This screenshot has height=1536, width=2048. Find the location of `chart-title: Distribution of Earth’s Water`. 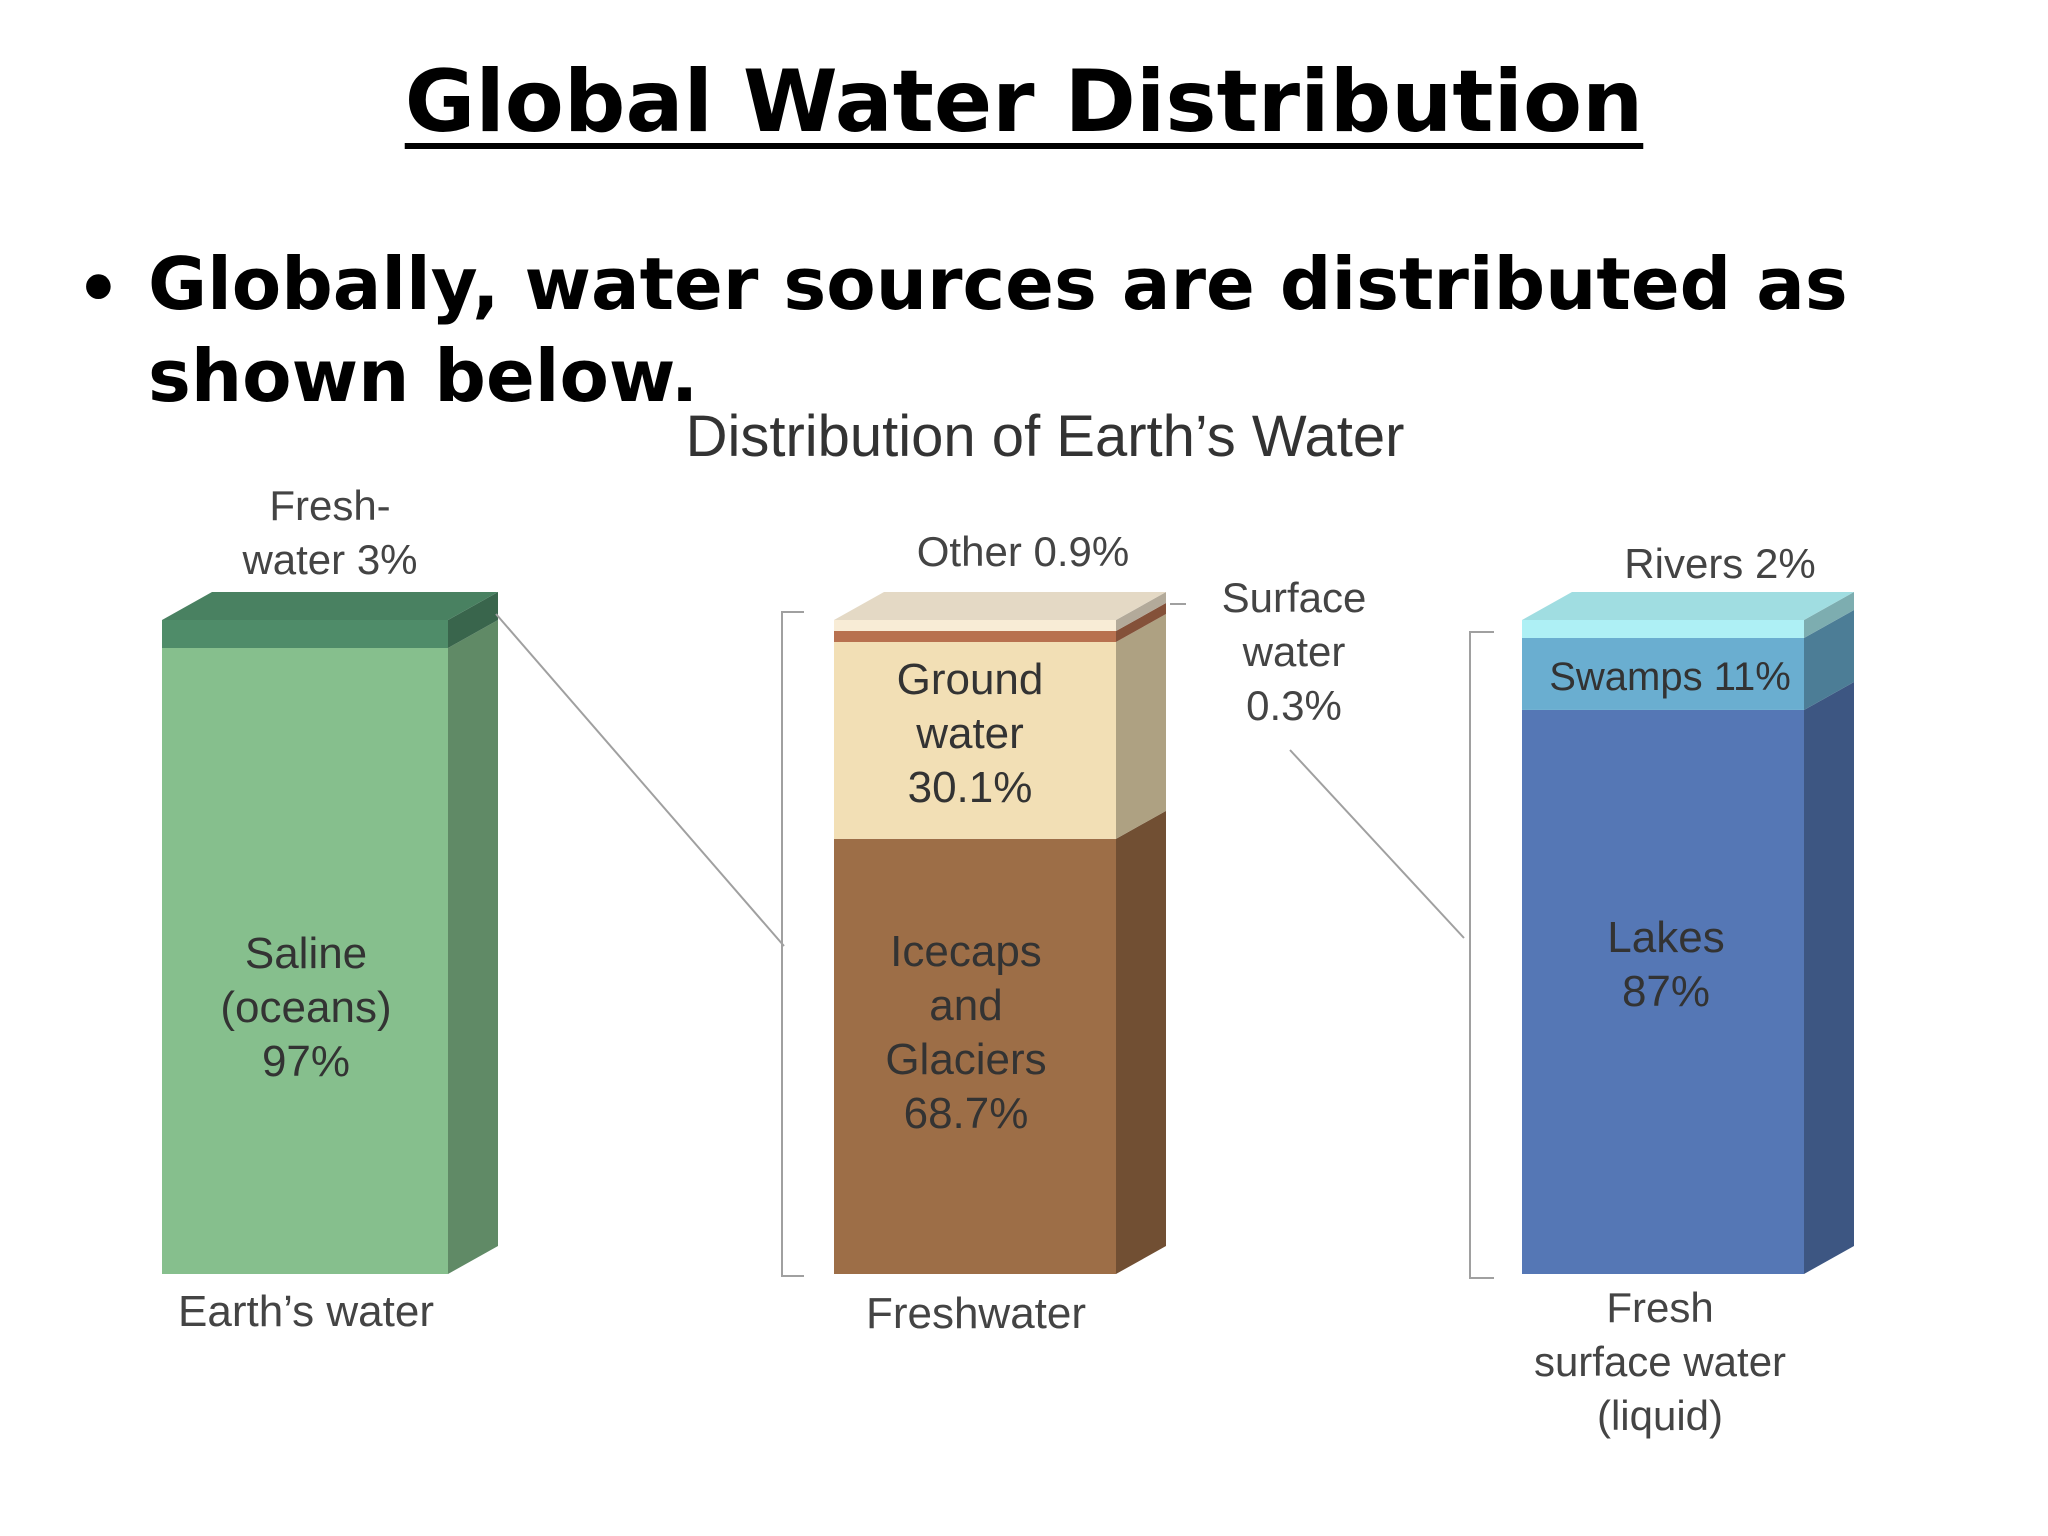

chart-title: Distribution of Earth’s Water is located at coordinates (1045, 436).